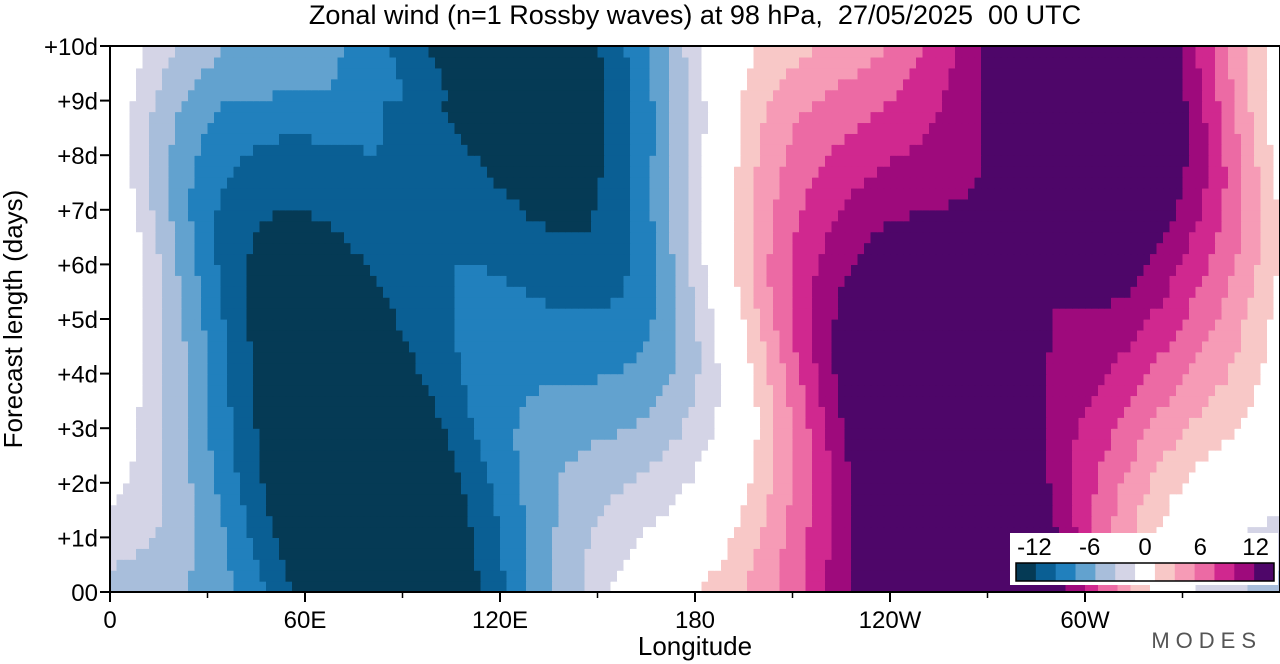 This screenshot has width=1280, height=664. I want to click on modes-watermark: MODES, so click(1206, 640).